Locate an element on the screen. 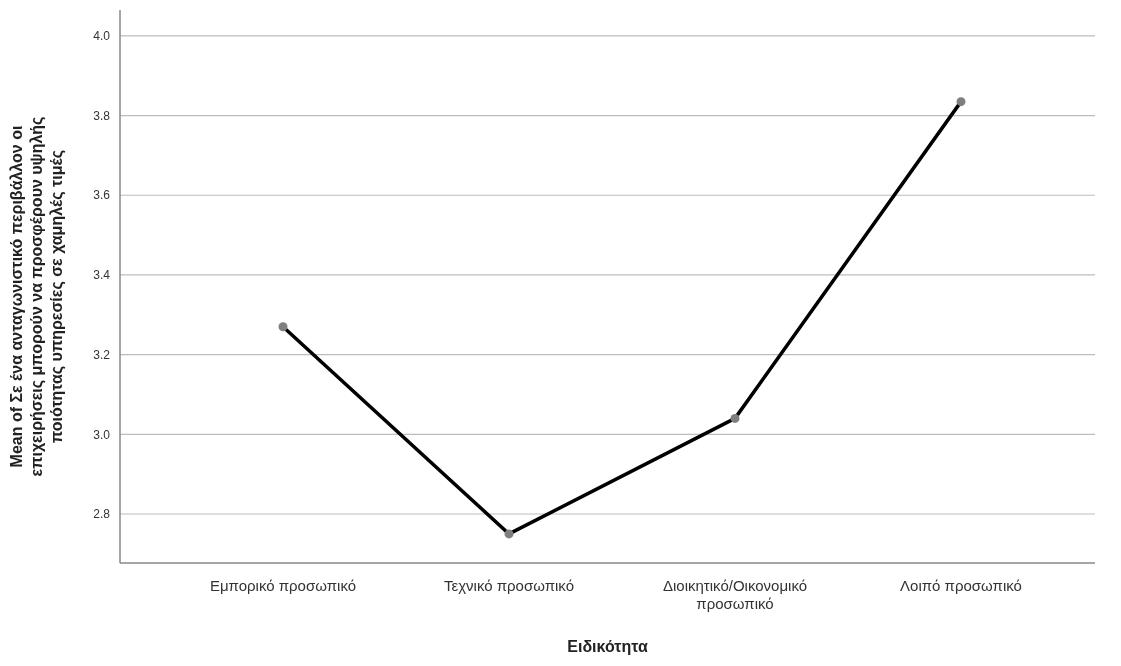 The width and height of the screenshot is (1121, 666). y-tick-label: 3.2 is located at coordinates (102, 354).